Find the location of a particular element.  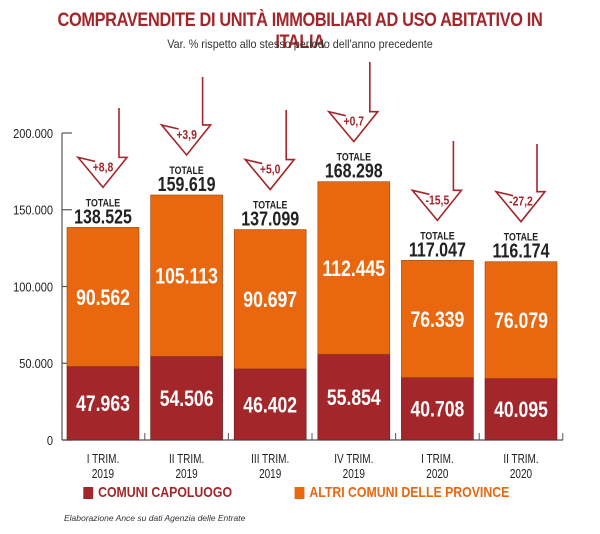

variation-label: -15,5 is located at coordinates (438, 200).